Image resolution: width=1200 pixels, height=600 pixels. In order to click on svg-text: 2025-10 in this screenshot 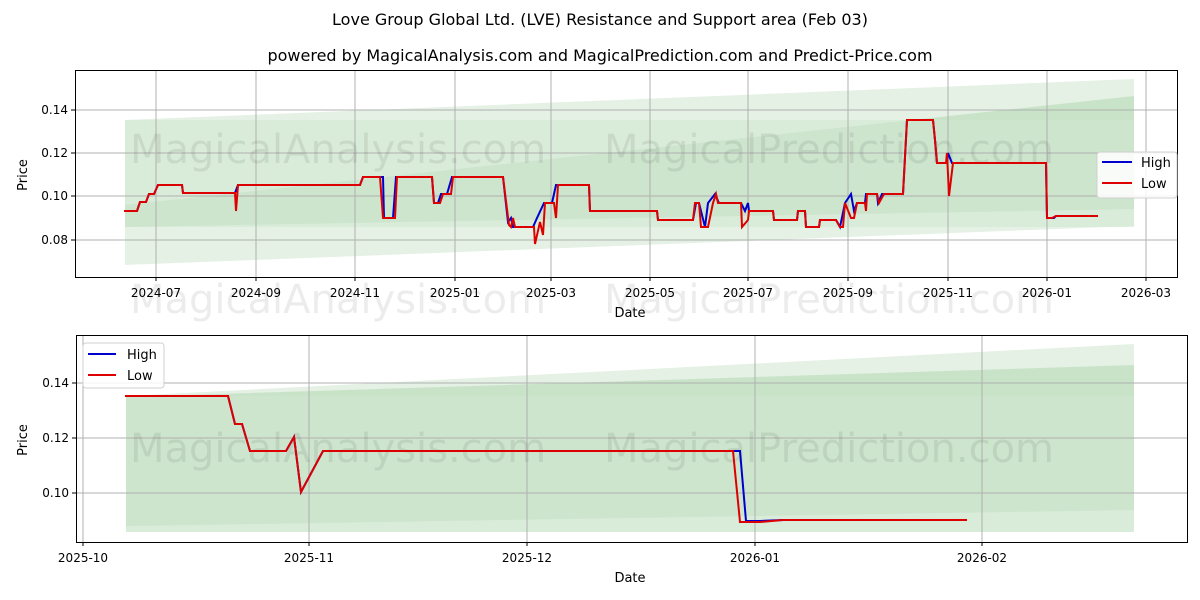, I will do `click(83, 558)`.